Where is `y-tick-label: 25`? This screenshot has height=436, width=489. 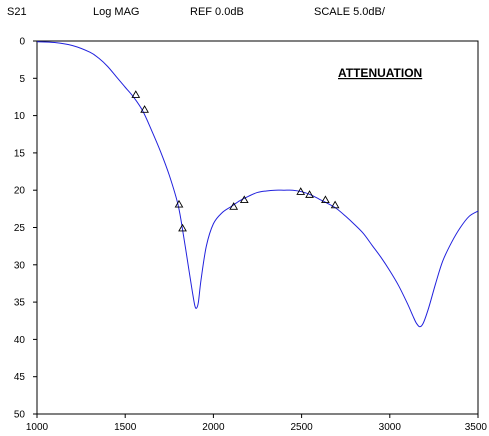 y-tick-label: 25 is located at coordinates (20, 228).